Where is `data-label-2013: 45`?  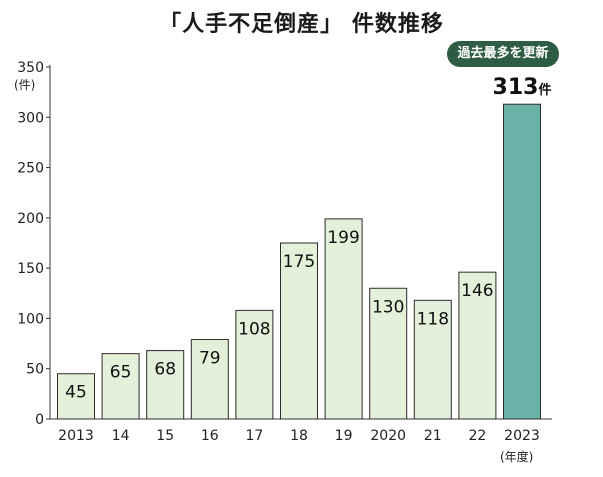 data-label-2013: 45 is located at coordinates (76, 393).